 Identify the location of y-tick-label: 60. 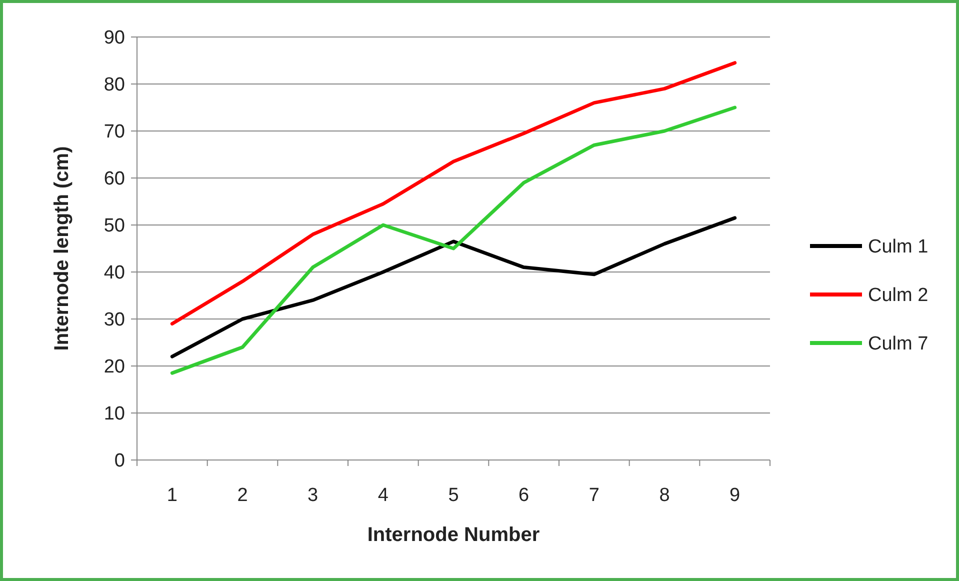
(114, 179).